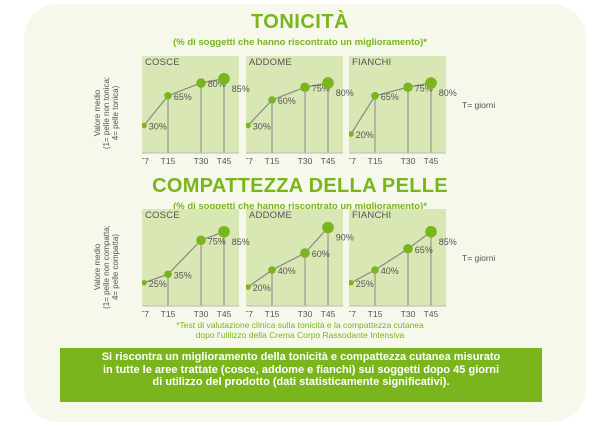 The image size is (600, 432). I want to click on line-chart: 20% T7 65% T15 75% T30 80% T45, so click(403, 121).